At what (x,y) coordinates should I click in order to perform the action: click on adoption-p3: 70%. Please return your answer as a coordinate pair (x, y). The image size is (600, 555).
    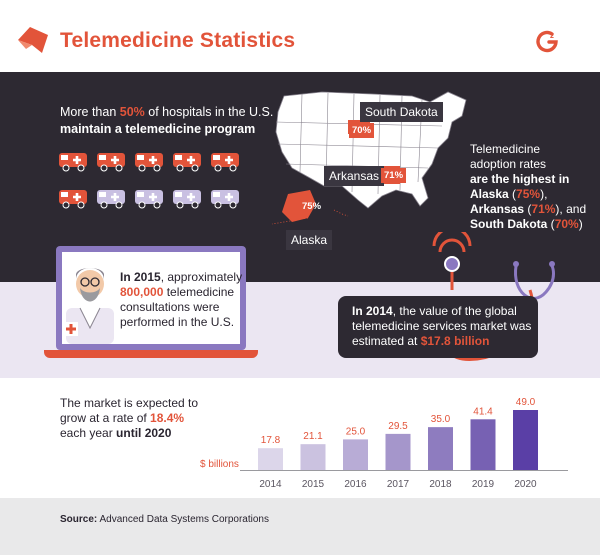
    Looking at the image, I should click on (566, 224).